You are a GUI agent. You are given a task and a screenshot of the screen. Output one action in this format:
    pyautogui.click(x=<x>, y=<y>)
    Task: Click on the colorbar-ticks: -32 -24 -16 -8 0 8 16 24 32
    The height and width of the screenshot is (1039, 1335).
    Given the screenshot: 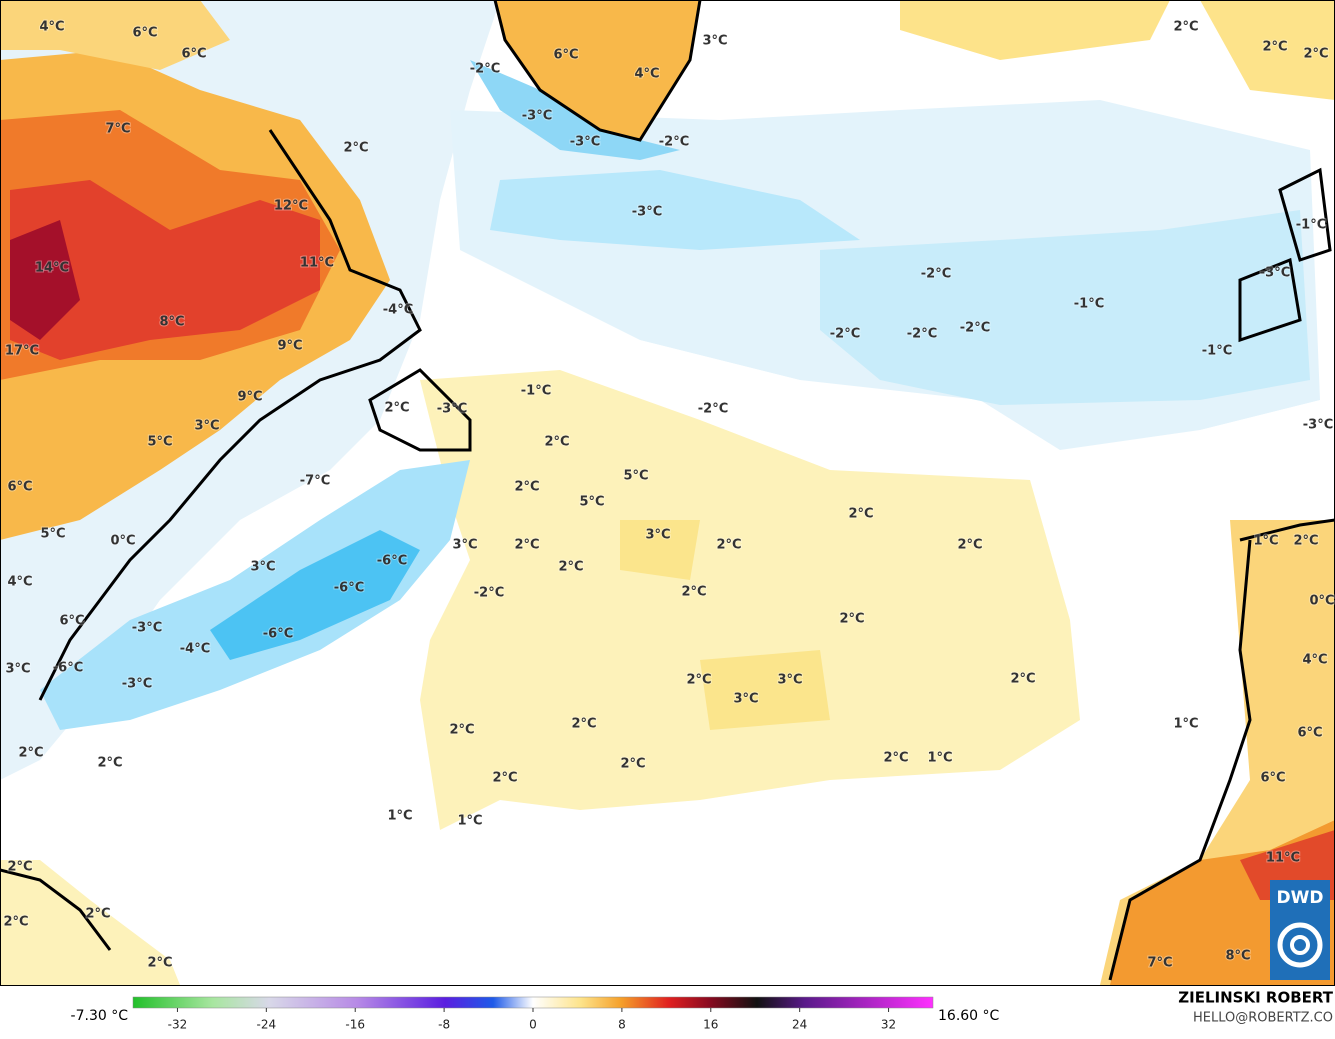 What is the action you would take?
    pyautogui.click(x=532, y=1020)
    